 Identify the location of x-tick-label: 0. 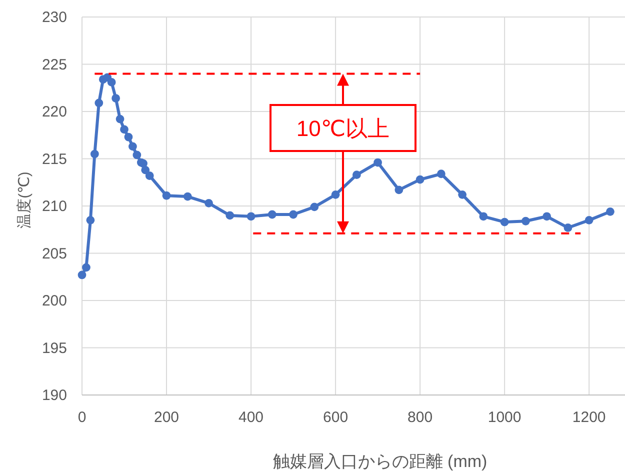
(82, 417).